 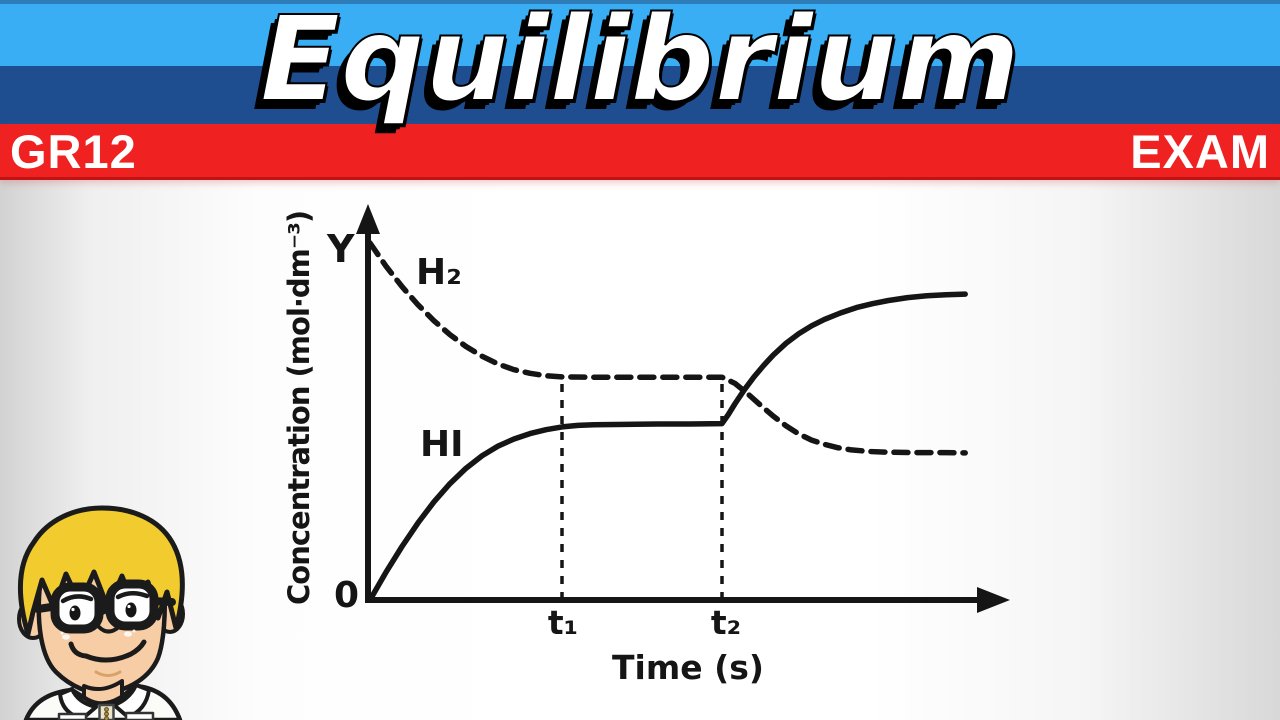 I want to click on mascot-eyelid-left, so click(x=77, y=599).